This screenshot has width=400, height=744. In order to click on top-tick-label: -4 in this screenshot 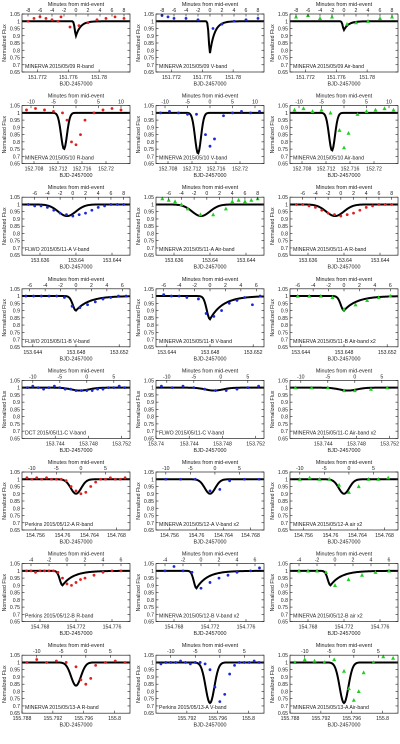, I will do `click(313, 286)`.